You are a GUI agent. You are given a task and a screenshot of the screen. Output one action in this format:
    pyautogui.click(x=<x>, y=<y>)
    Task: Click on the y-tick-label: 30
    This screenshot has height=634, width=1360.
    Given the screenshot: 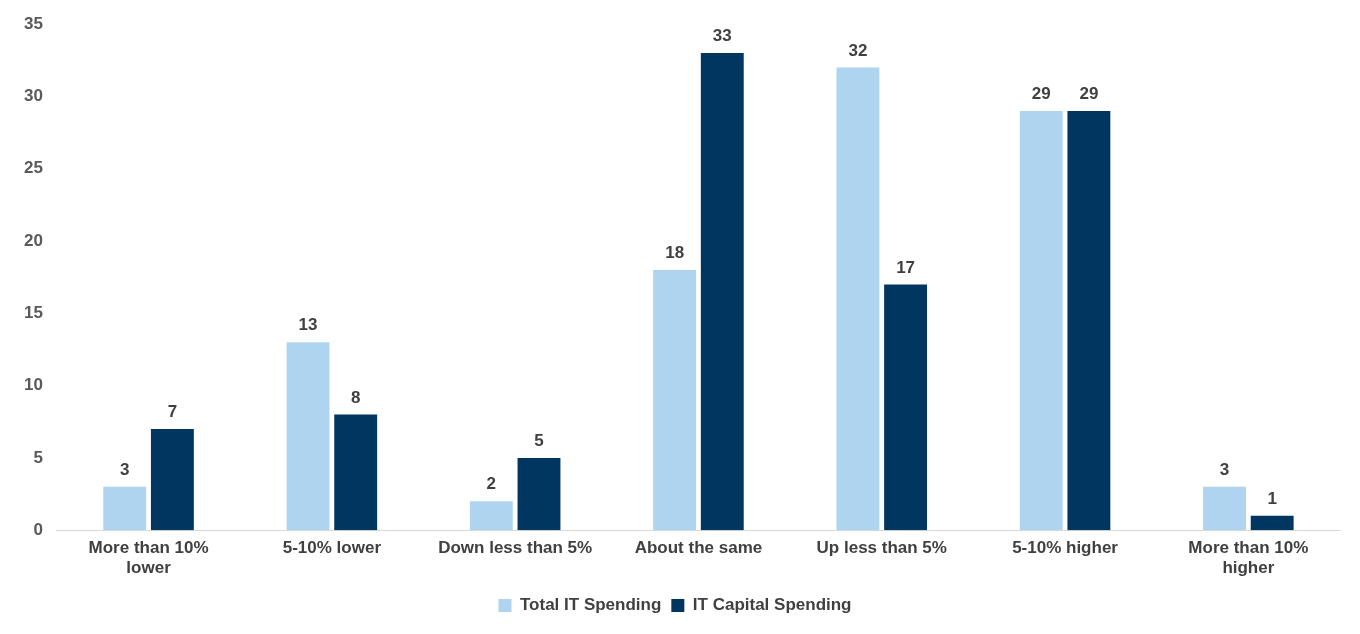 What is the action you would take?
    pyautogui.click(x=33, y=96)
    